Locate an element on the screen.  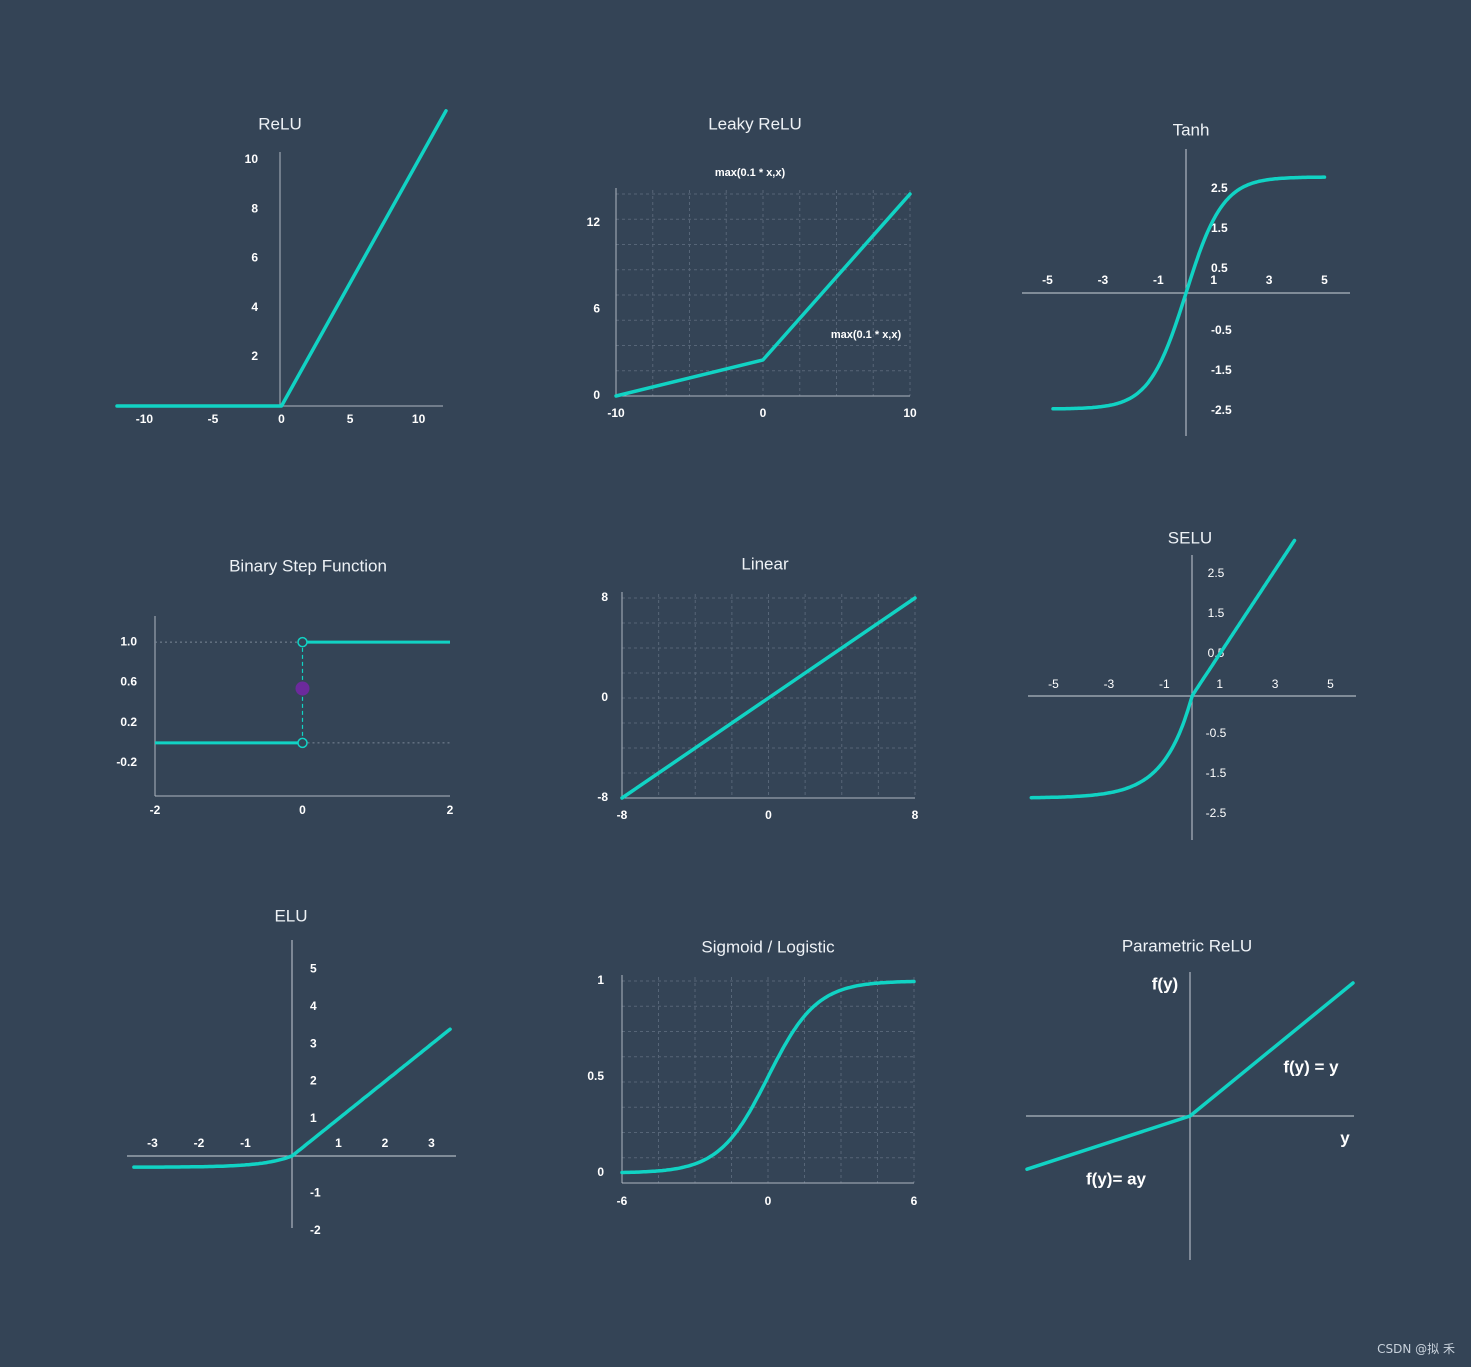
chart-title: Tanh is located at coordinates (1191, 129).